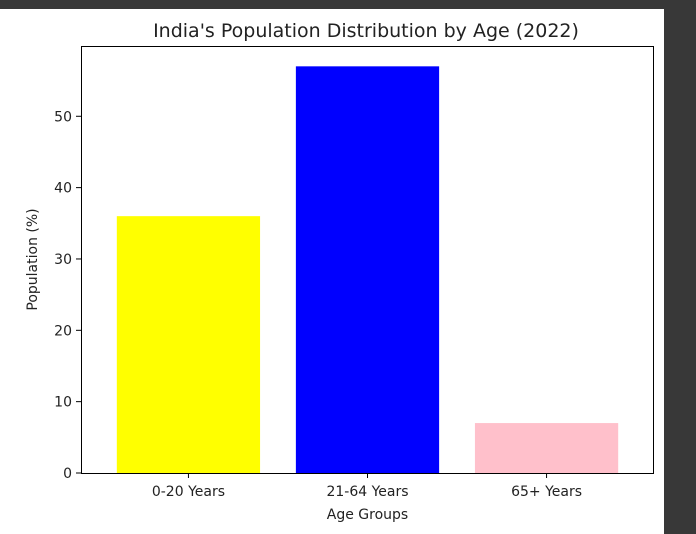  I want to click on bar-65-years, so click(546, 448).